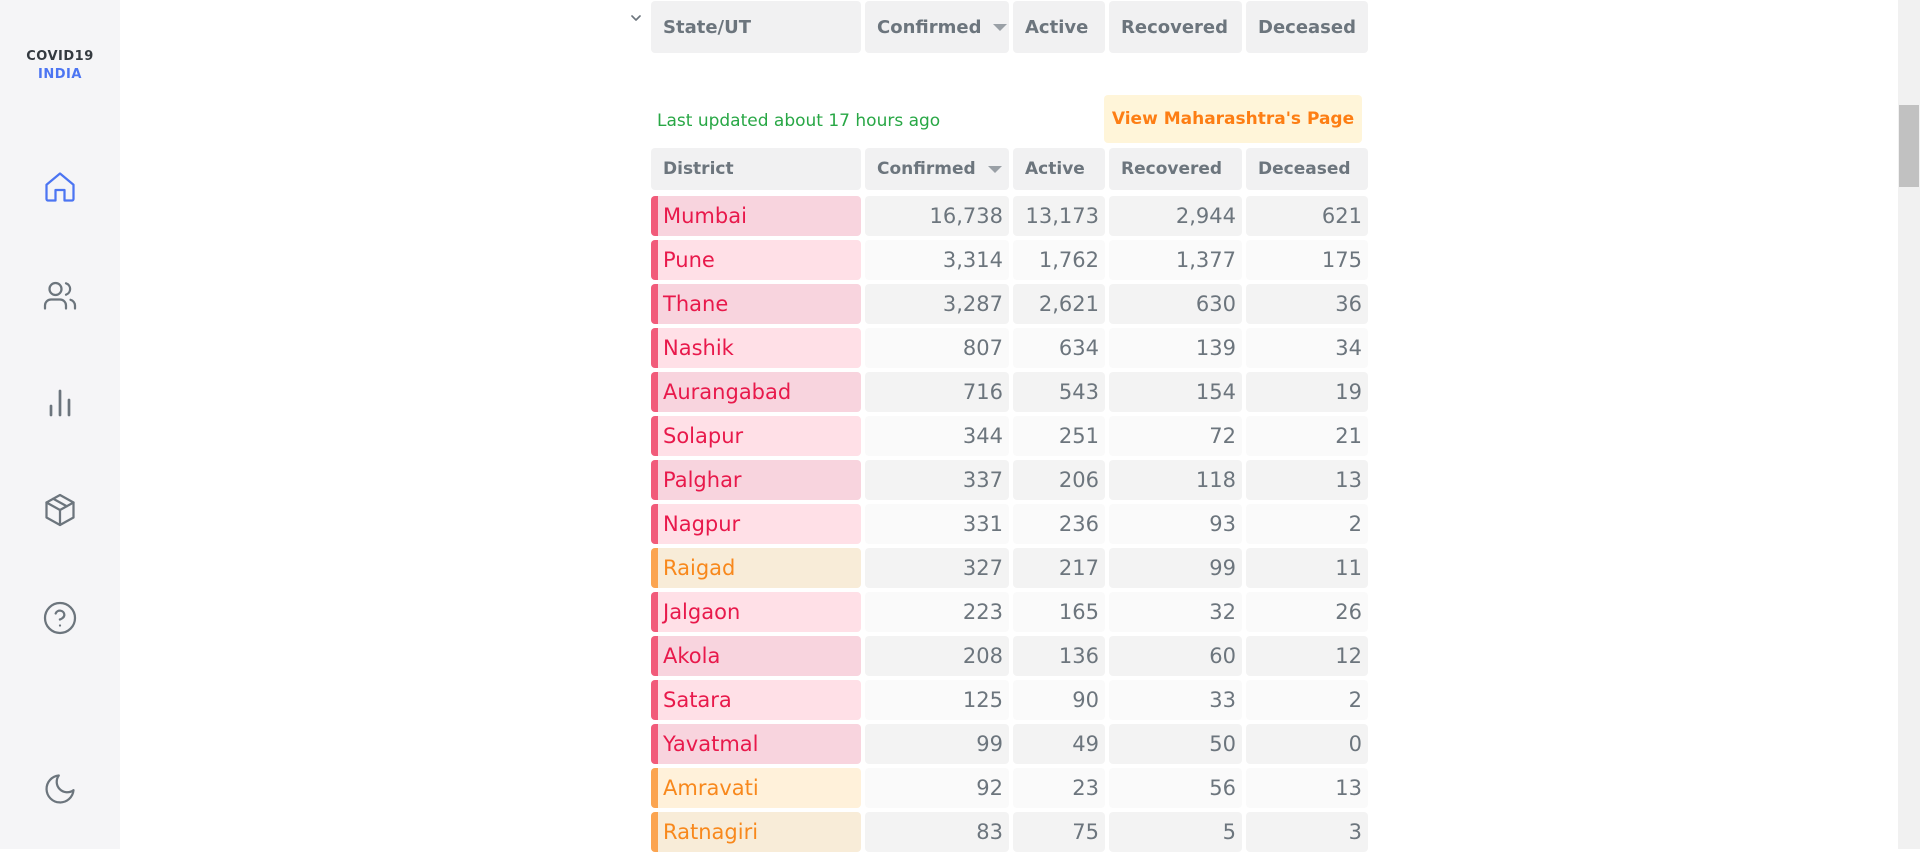  I want to click on district-active-cell: 543, so click(1059, 392).